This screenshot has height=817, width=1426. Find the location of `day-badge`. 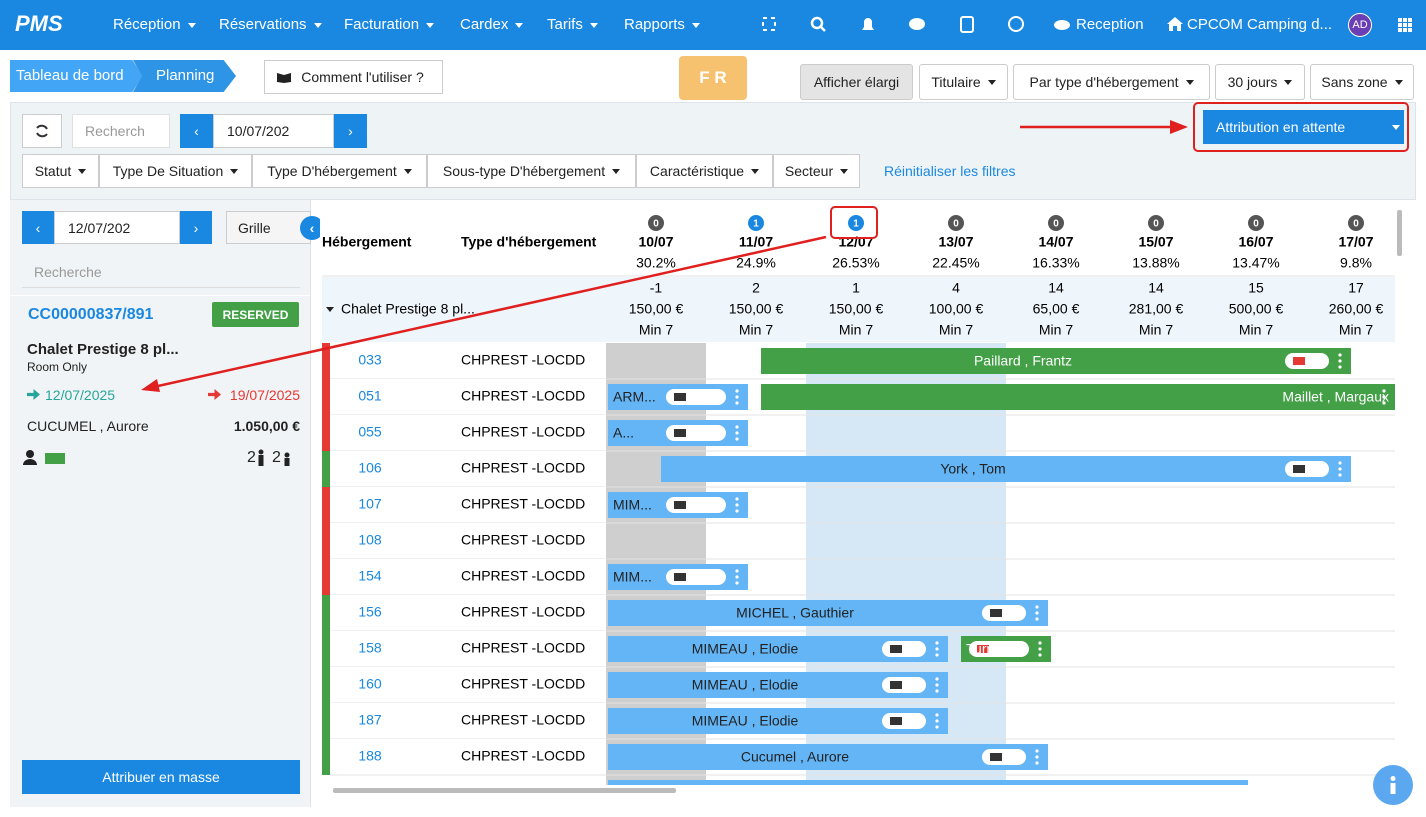

day-badge is located at coordinates (1056, 223).